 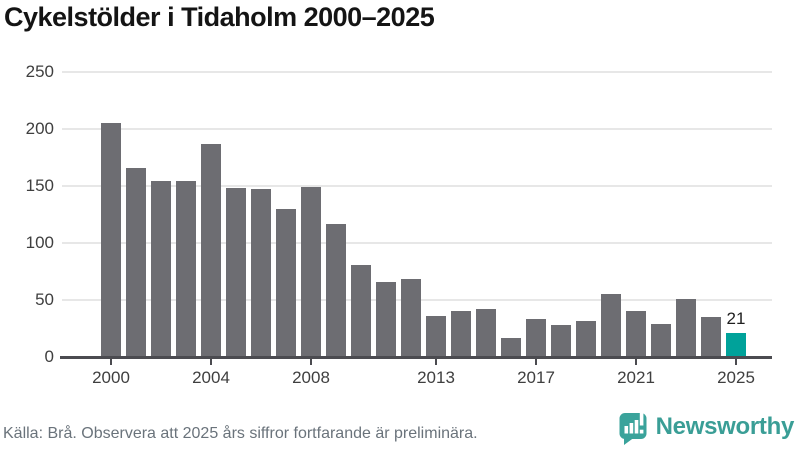 What do you see at coordinates (636, 377) in the screenshot?
I see `x-tick-label: 2021` at bounding box center [636, 377].